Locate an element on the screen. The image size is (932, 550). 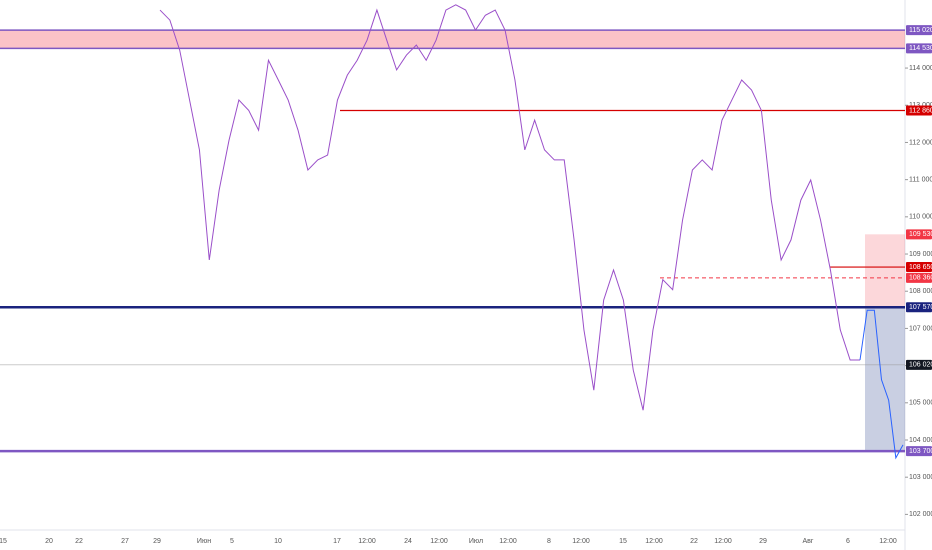
price-line is located at coordinates (881, 384).